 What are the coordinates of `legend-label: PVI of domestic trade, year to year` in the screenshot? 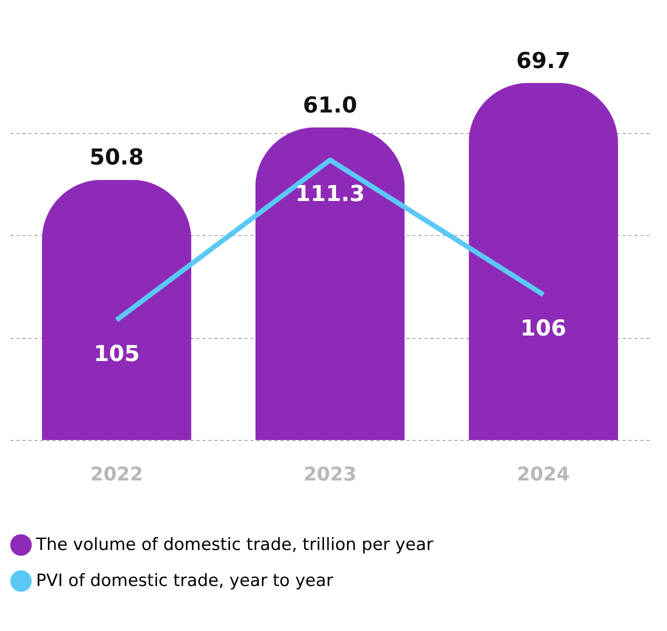 It's located at (185, 581).